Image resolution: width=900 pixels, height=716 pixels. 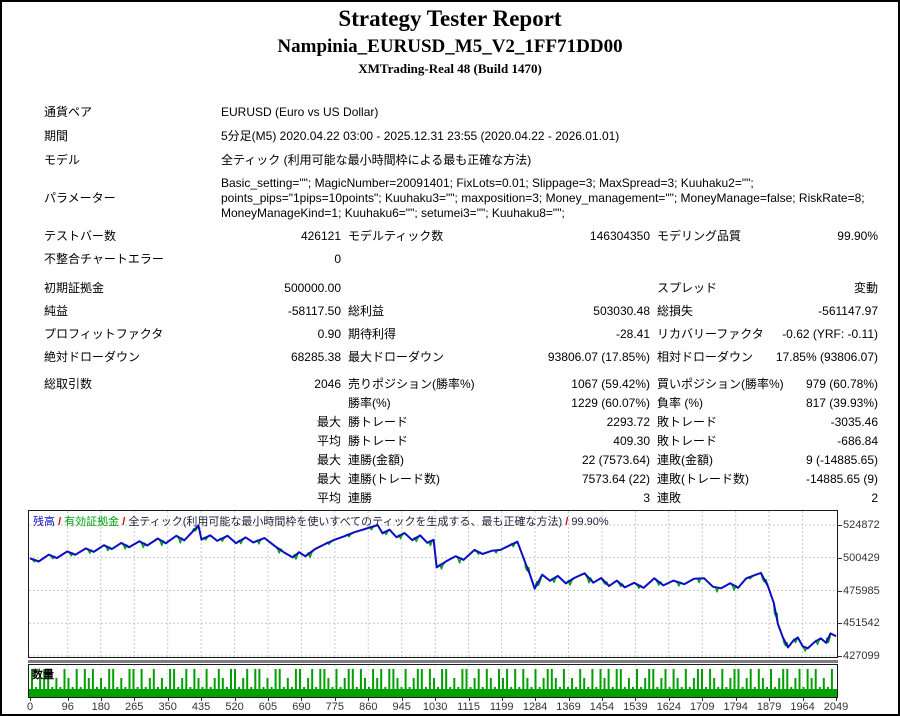 I want to click on volume-chart: 数量, so click(x=433, y=681).